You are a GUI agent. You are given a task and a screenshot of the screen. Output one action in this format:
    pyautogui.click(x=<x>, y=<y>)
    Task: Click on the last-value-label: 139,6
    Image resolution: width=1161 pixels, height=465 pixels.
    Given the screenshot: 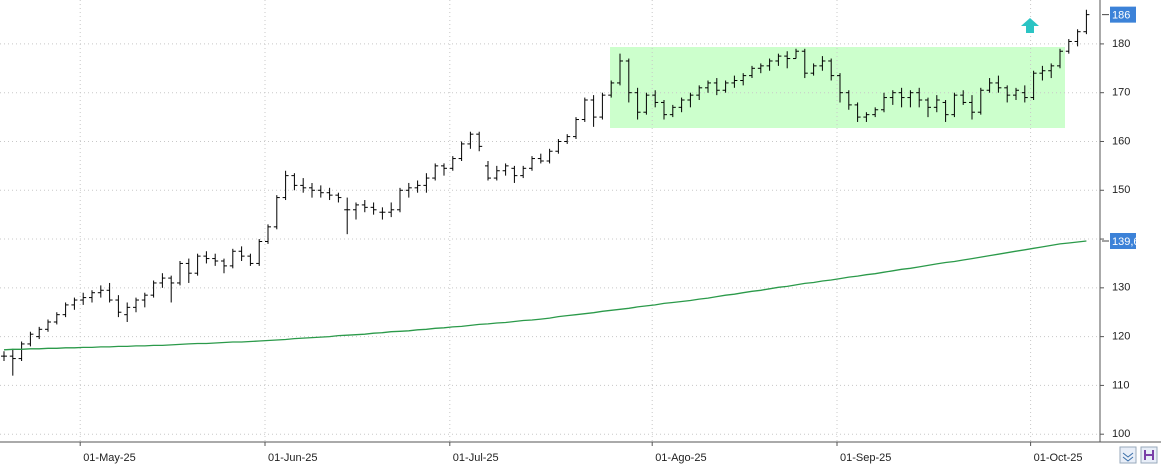 What is the action you would take?
    pyautogui.click(x=1126, y=242)
    